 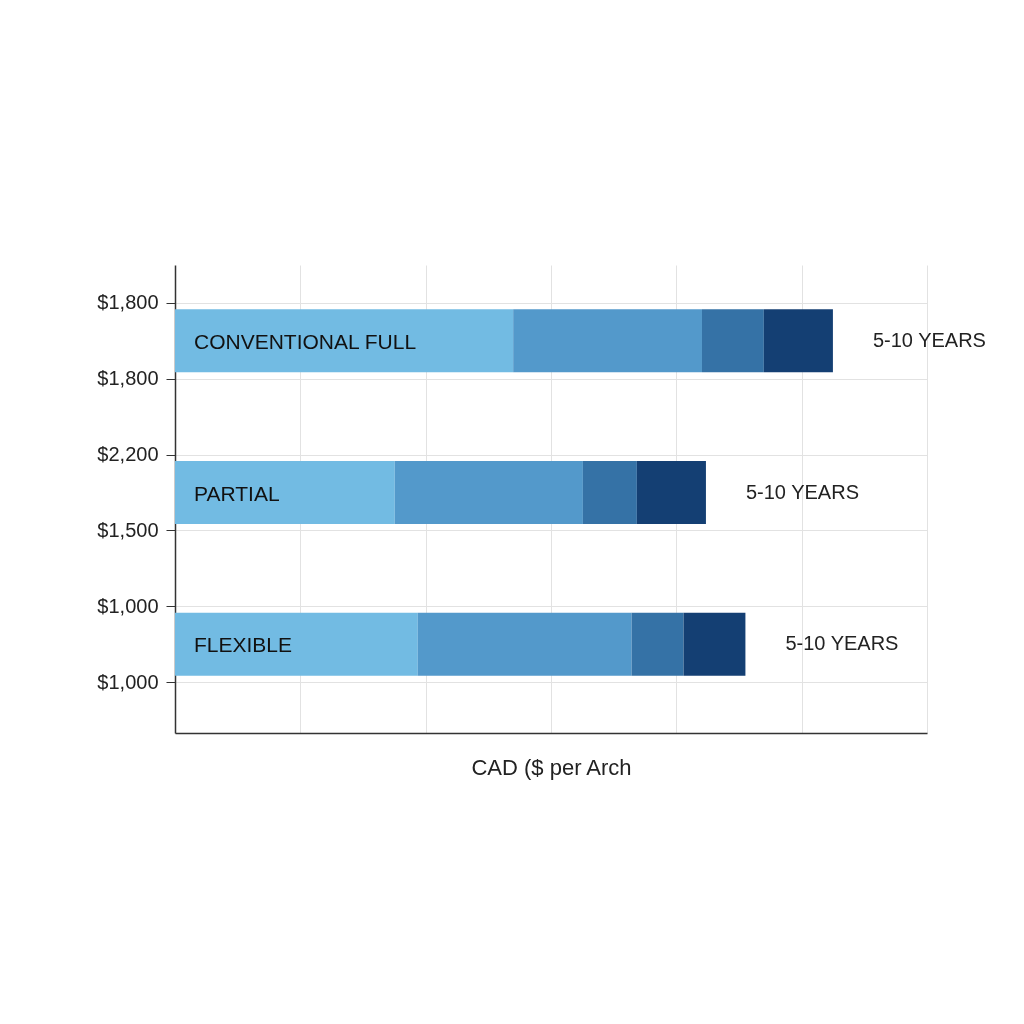 What do you see at coordinates (128, 454) in the screenshot?
I see `text: $2,200` at bounding box center [128, 454].